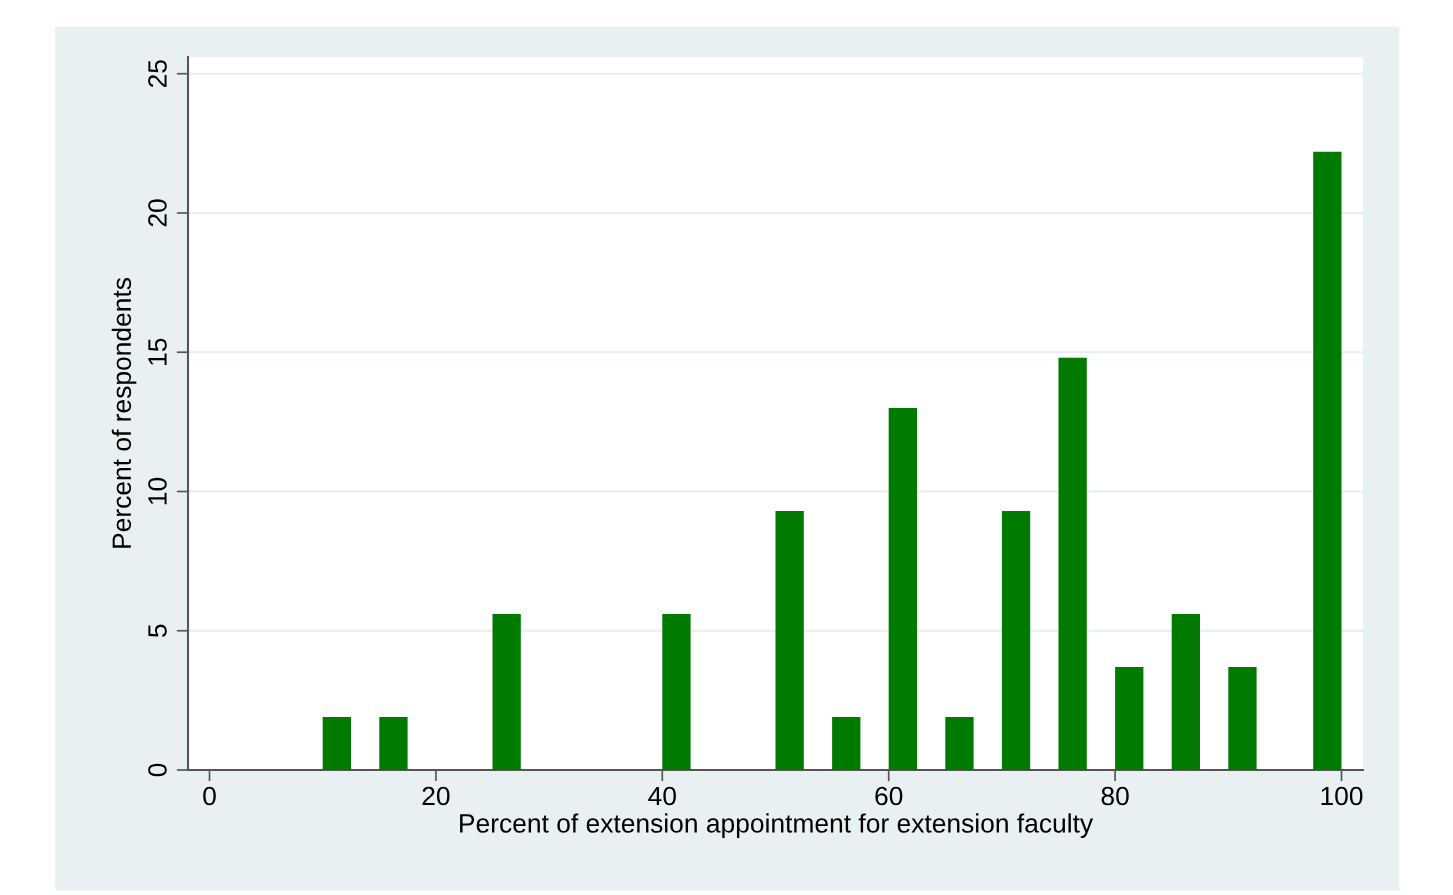 The height and width of the screenshot is (895, 1453). What do you see at coordinates (1115, 796) in the screenshot?
I see `x-tick-label: 80` at bounding box center [1115, 796].